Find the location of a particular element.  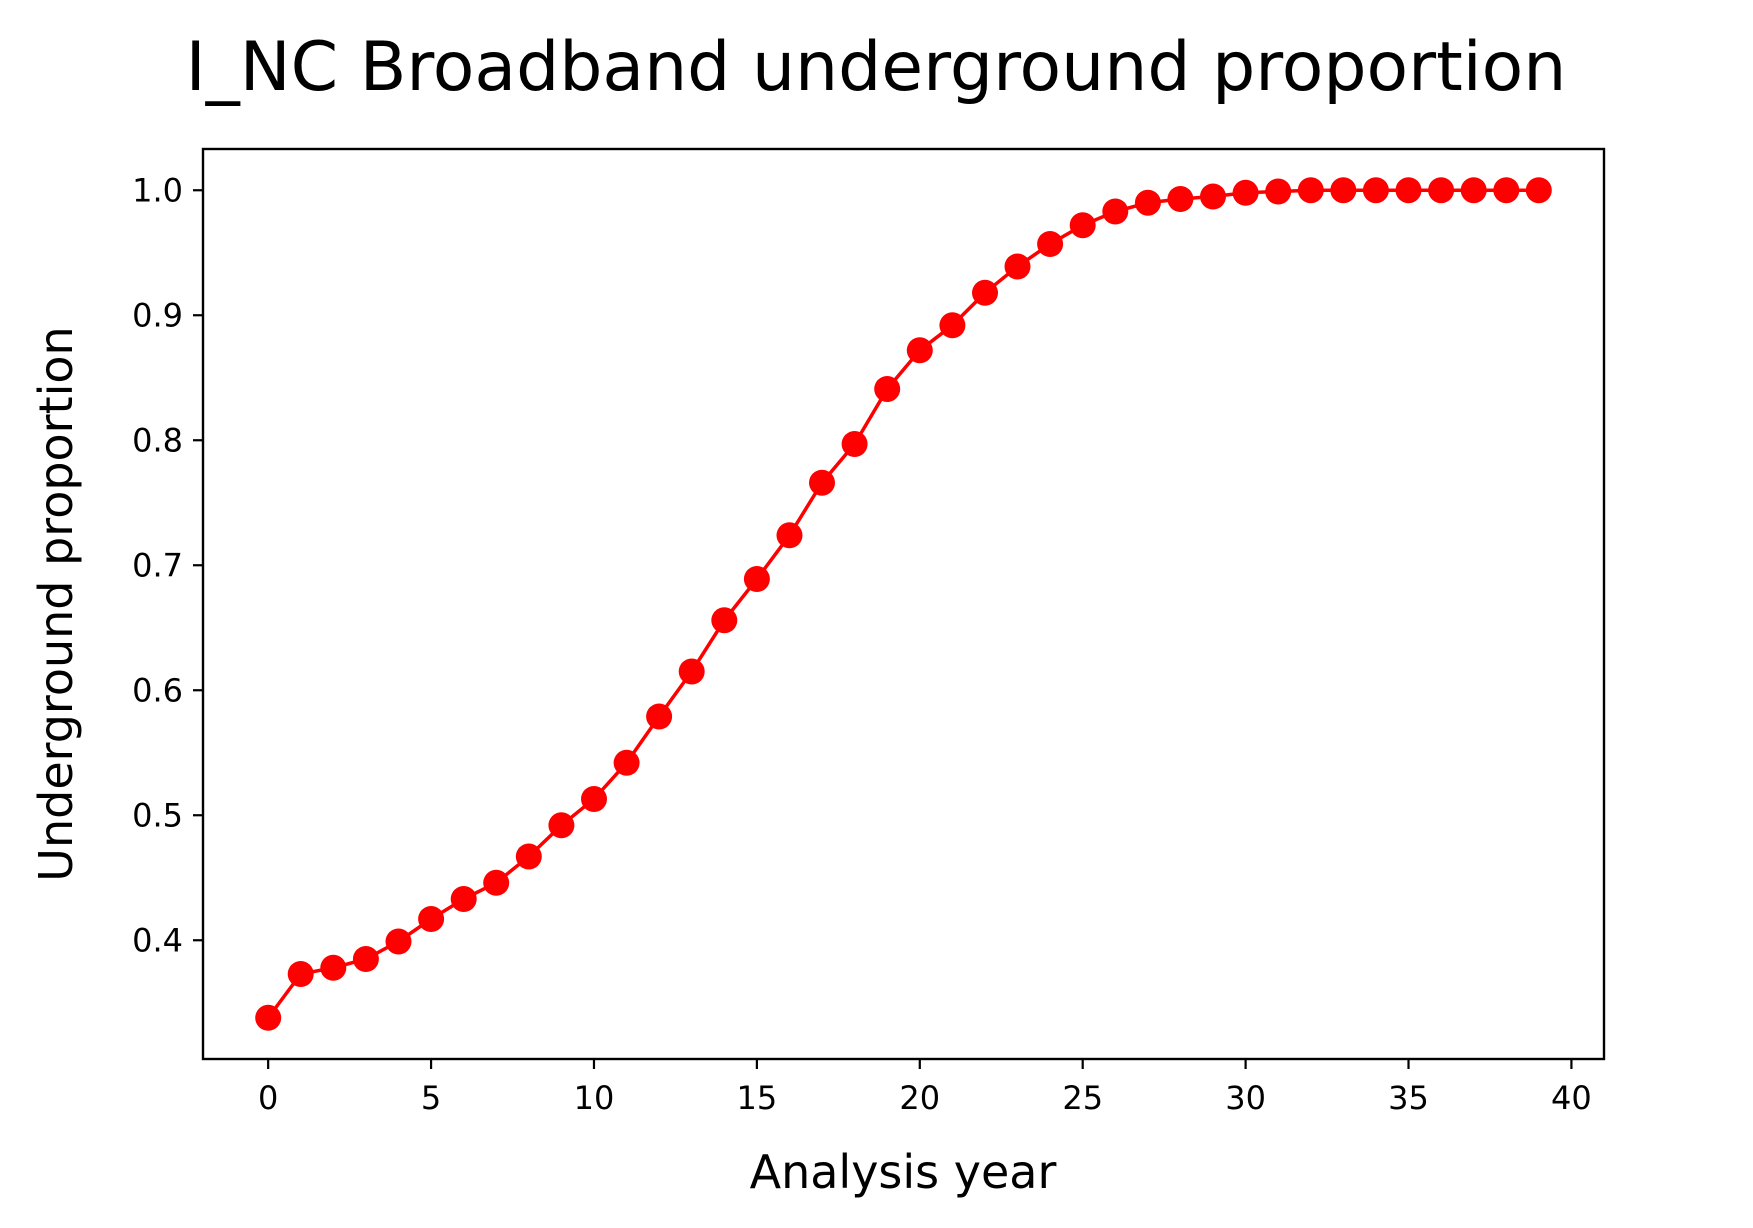

x-tick-label: 25 is located at coordinates (1082, 1098).